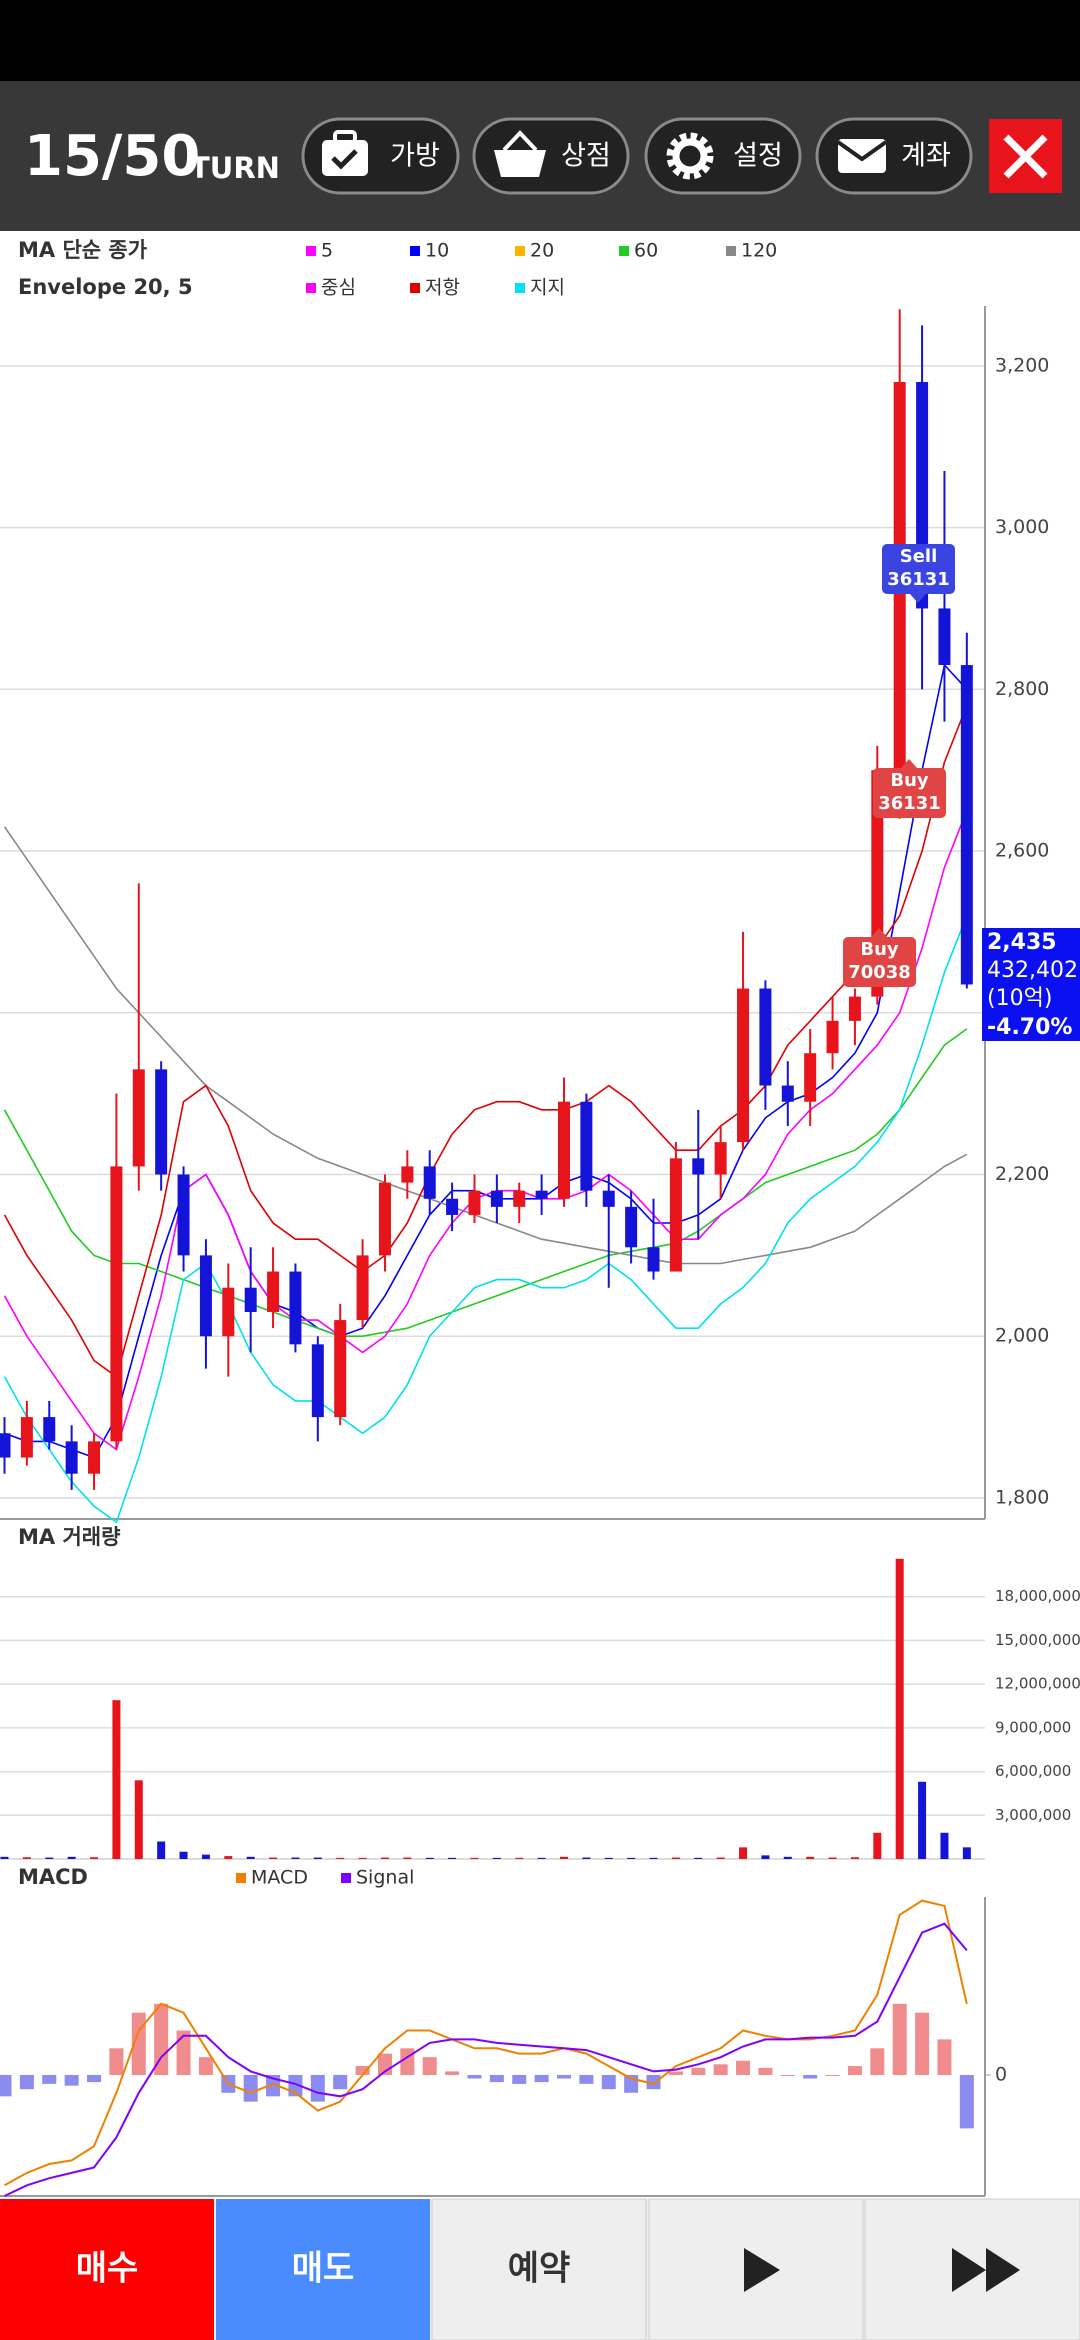  Describe the element at coordinates (1033, 1815) in the screenshot. I see `y-tick-label: 3,000,000` at that location.